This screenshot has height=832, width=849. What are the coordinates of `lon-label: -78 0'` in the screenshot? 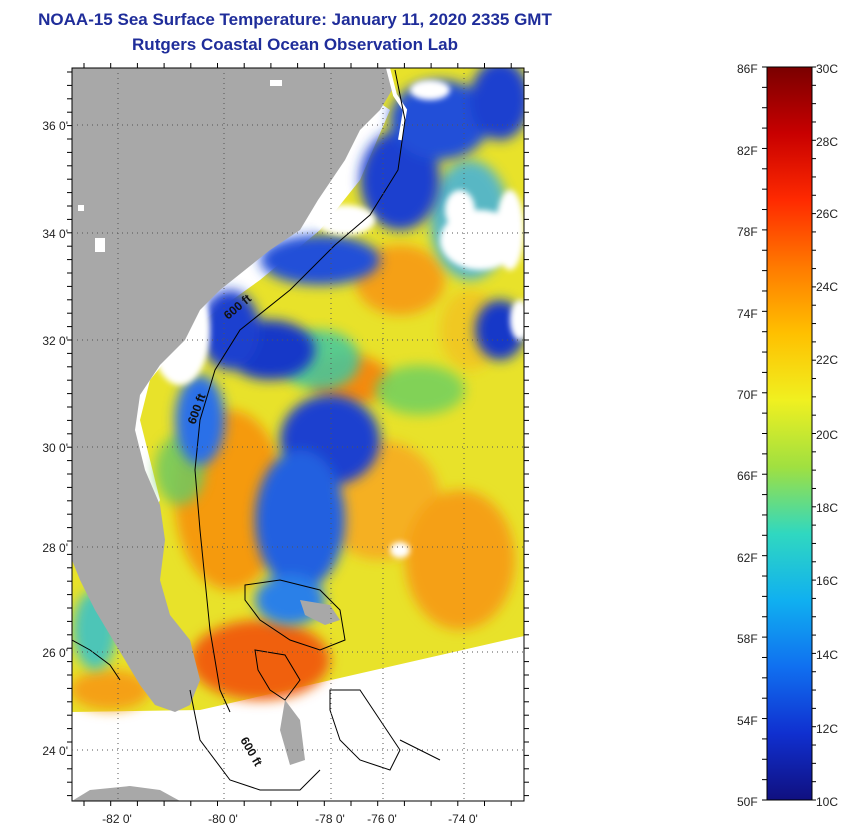 It's located at (330, 819).